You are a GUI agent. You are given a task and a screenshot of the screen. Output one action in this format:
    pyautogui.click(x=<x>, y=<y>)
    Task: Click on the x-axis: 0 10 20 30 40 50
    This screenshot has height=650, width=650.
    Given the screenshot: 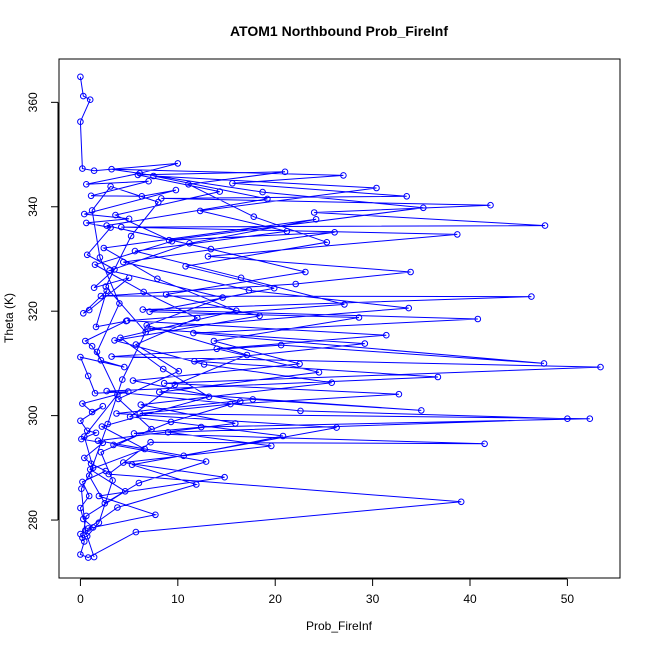 What is the action you would take?
    pyautogui.click(x=326, y=592)
    